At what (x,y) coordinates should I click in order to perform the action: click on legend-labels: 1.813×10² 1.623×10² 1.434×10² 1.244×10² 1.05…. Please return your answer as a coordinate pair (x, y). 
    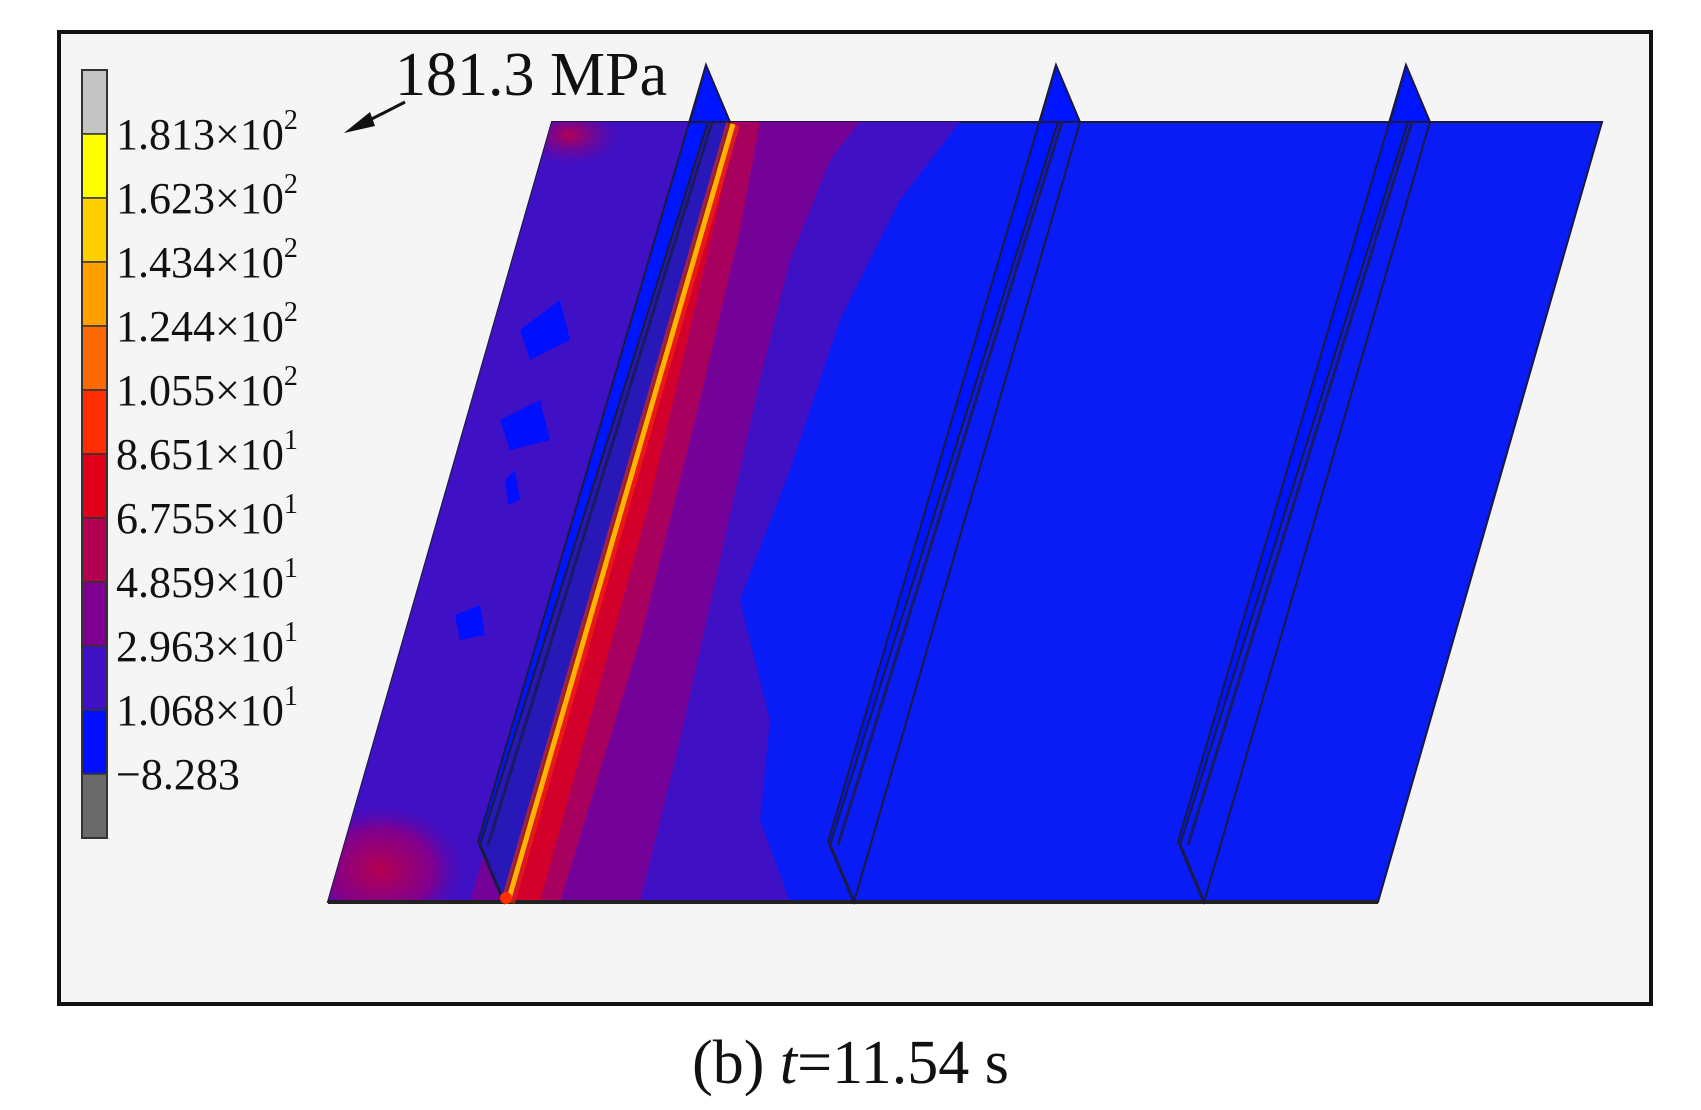
    Looking at the image, I should click on (207, 452).